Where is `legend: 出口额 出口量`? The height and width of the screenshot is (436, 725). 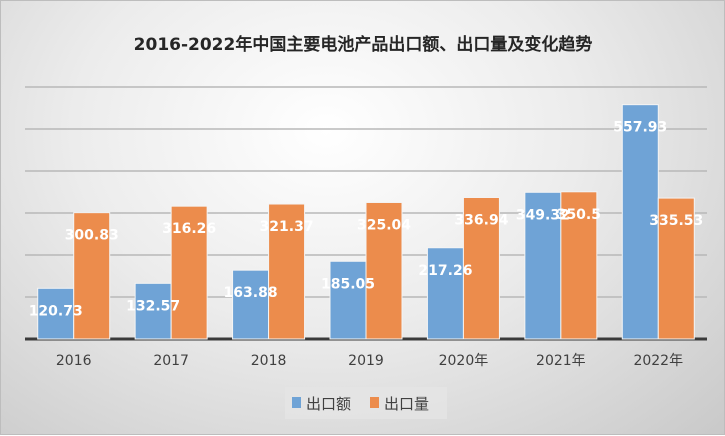 legend: 出口额 出口量 is located at coordinates (366, 403).